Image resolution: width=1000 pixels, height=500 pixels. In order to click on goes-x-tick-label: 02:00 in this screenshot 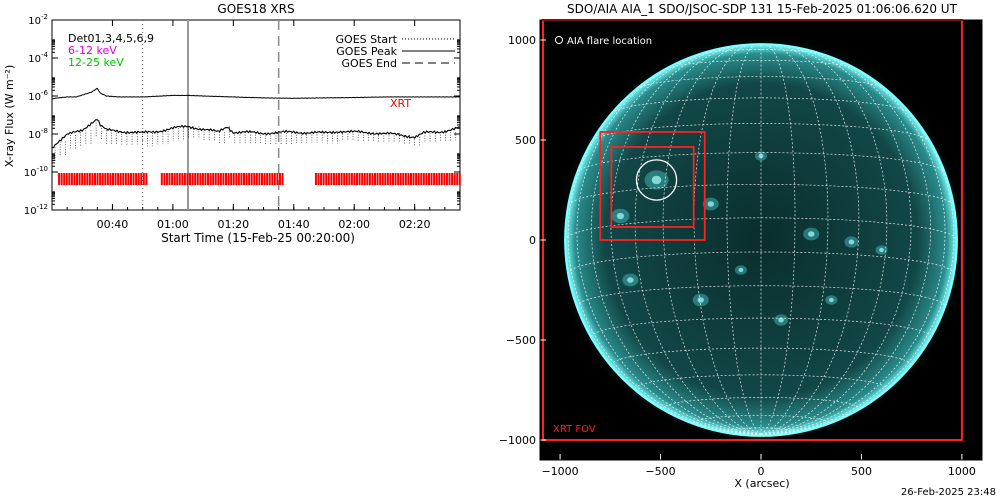, I will do `click(354, 224)`.